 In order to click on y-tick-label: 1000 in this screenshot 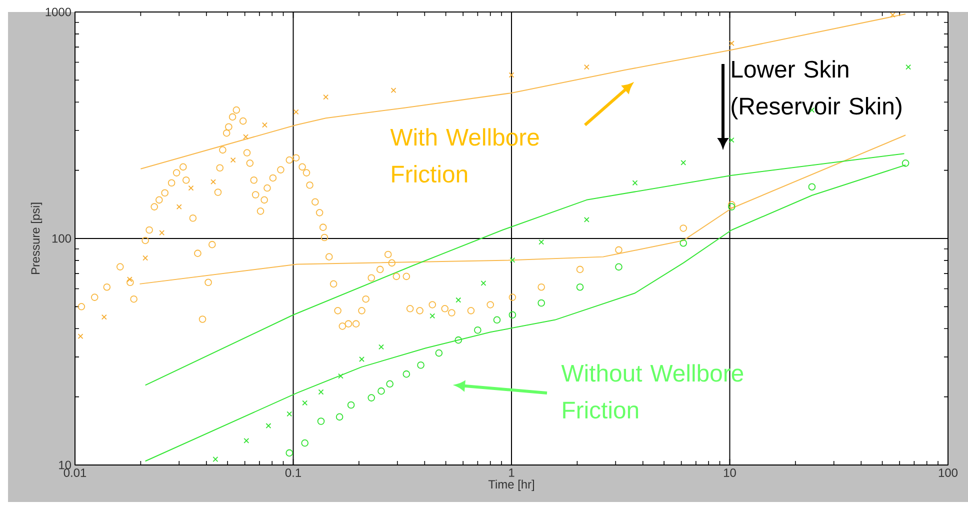, I will do `click(59, 12)`.